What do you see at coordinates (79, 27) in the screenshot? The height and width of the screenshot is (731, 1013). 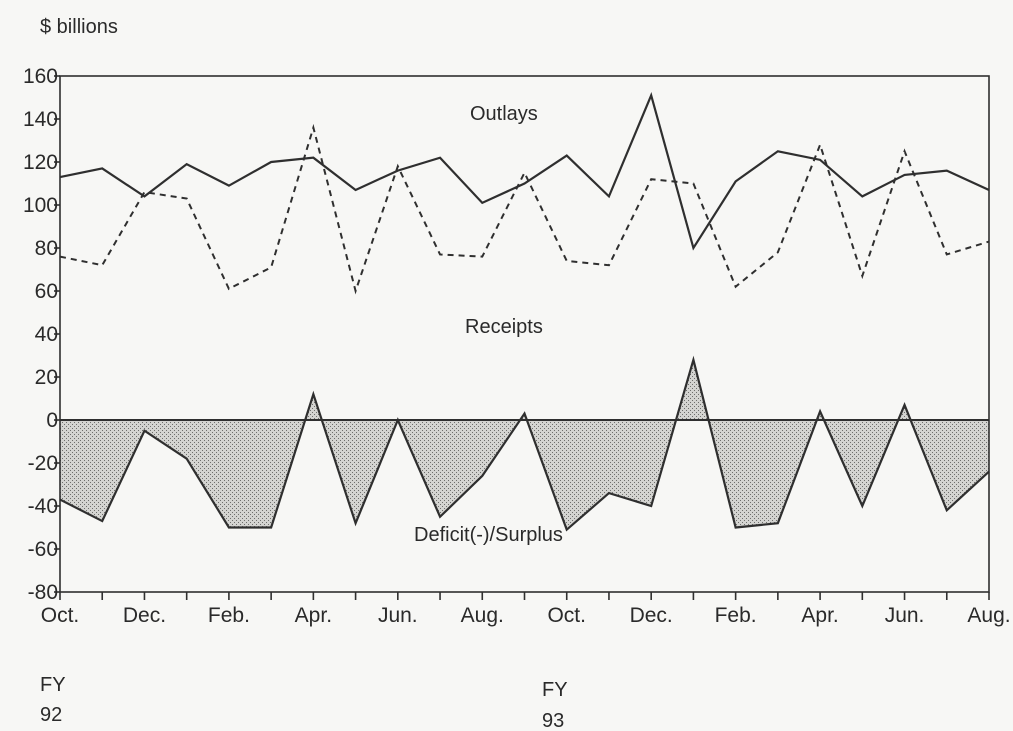 I see `unit-label: $ billions` at bounding box center [79, 27].